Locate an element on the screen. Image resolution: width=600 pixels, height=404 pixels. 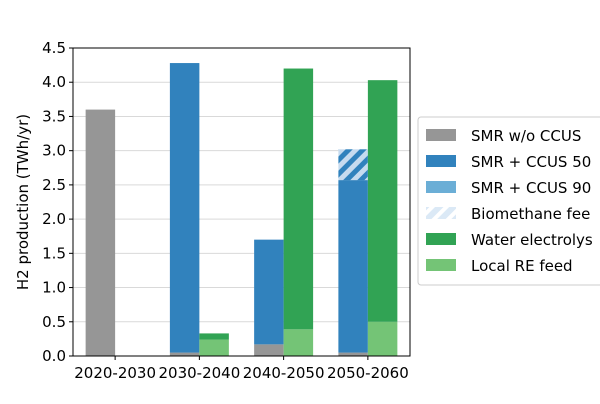
x-tick-label: 2020-2030 is located at coordinates (115, 373).